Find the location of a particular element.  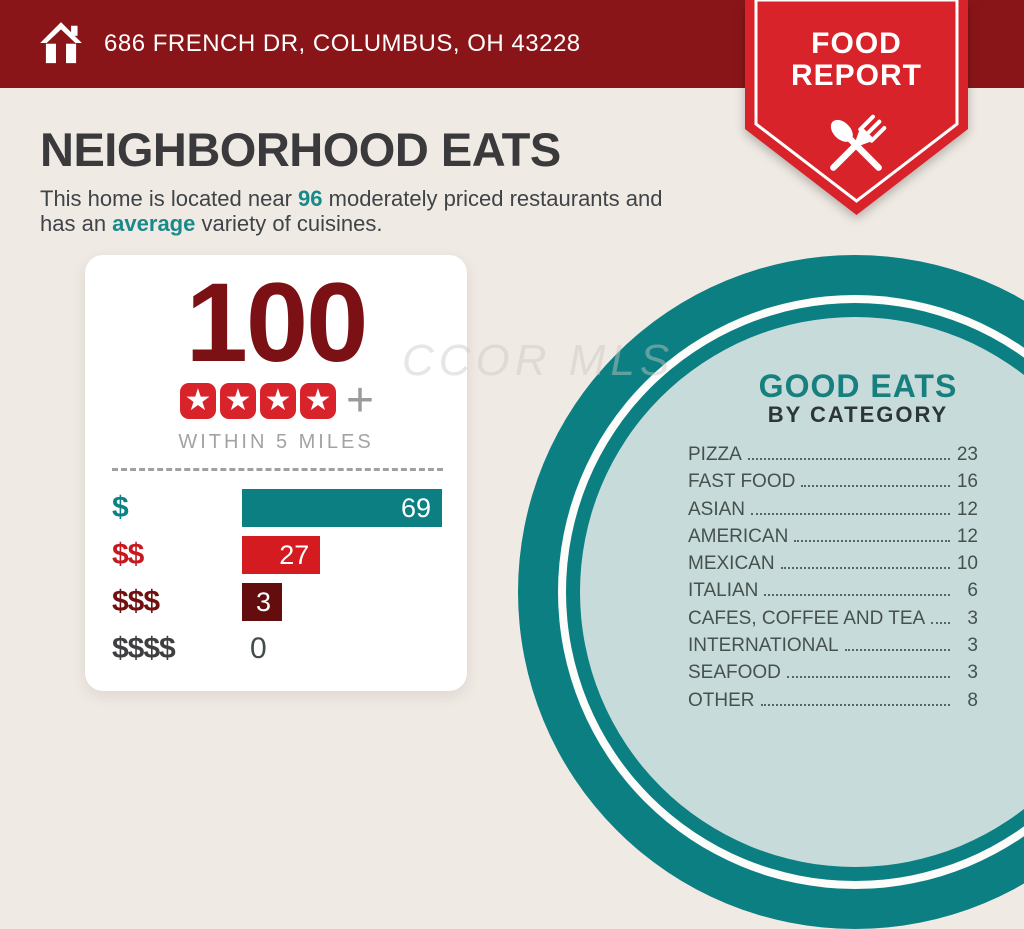

bar-row: $$$ 3 is located at coordinates (279, 602).